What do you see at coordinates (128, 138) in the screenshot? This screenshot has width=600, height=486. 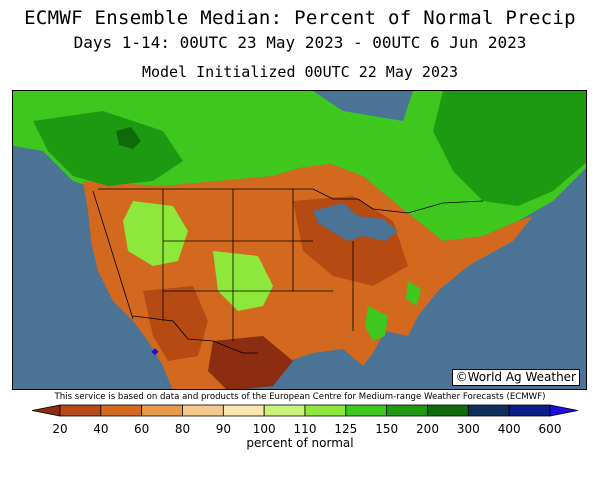 I see `lake-winnipeg` at bounding box center [128, 138].